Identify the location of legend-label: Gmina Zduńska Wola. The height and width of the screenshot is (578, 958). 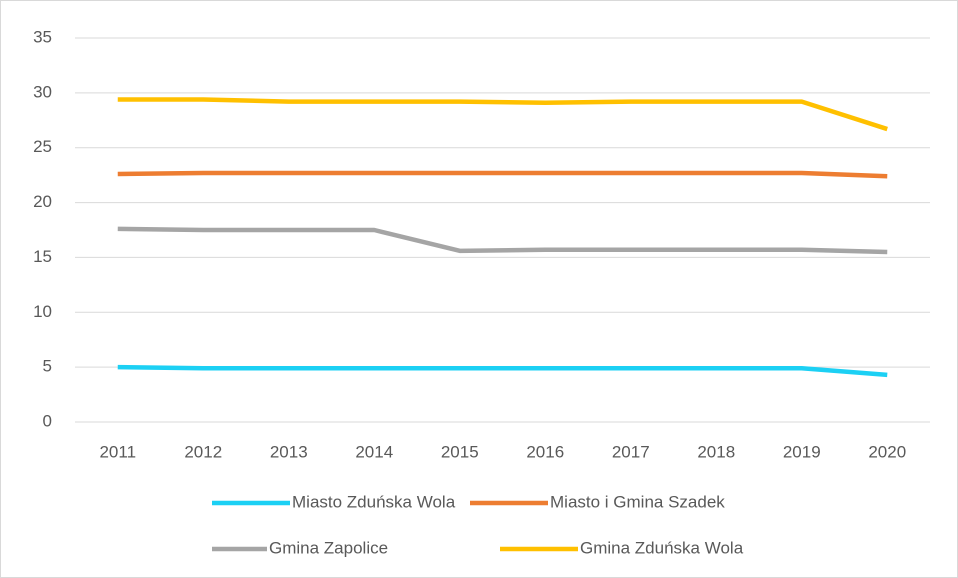
(662, 547).